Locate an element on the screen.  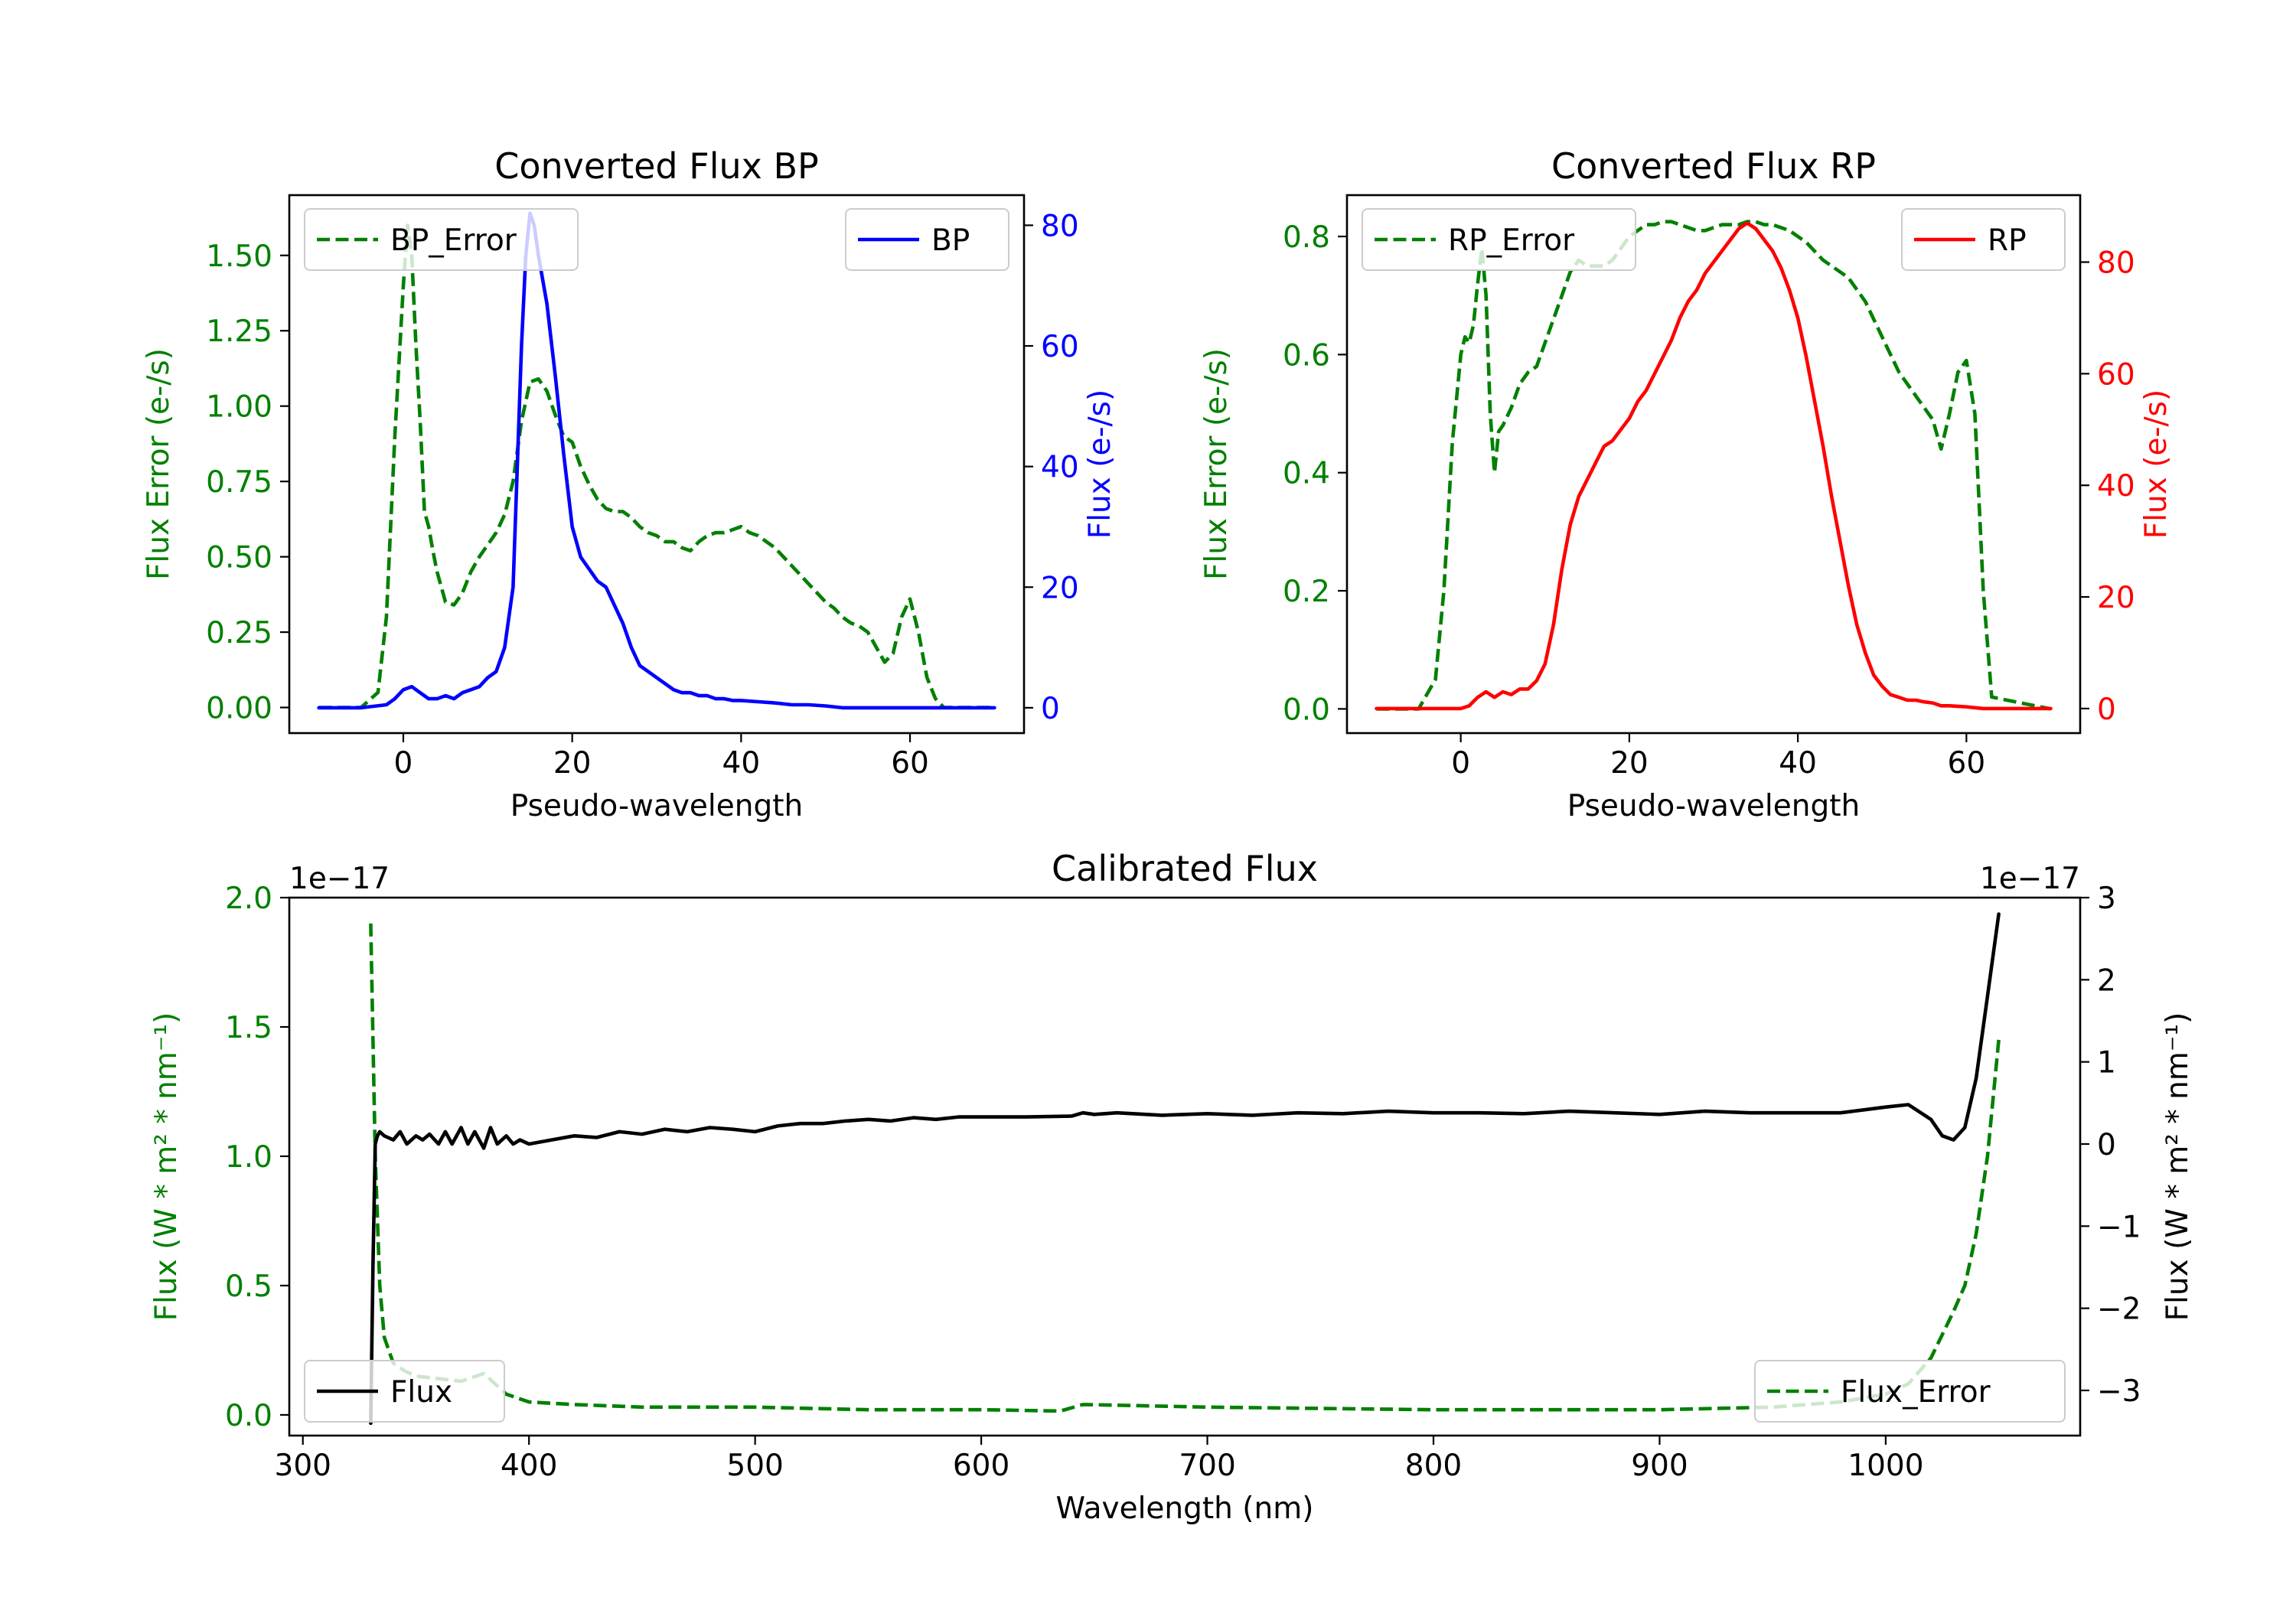
x-tick-label: 900 is located at coordinates (1659, 1466).